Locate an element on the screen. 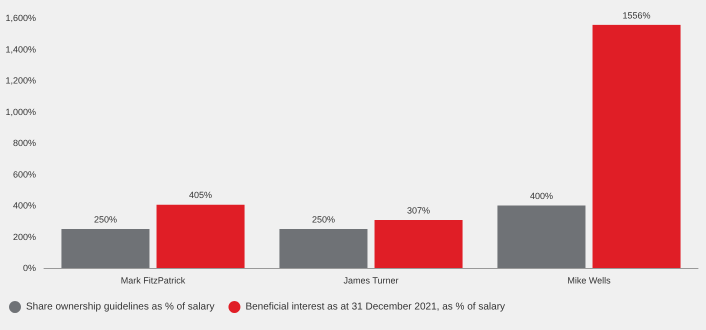 The image size is (706, 330). y-tick-label: 400% is located at coordinates (24, 205).